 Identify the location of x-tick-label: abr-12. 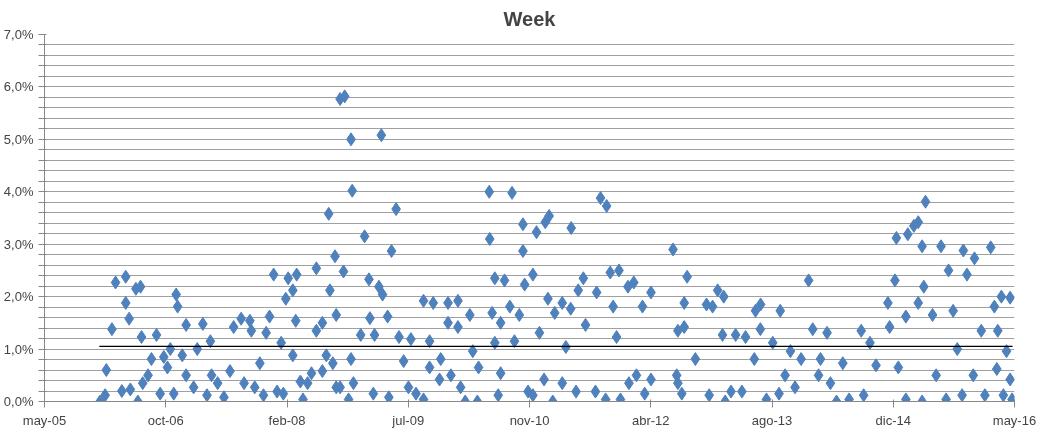
(650, 420).